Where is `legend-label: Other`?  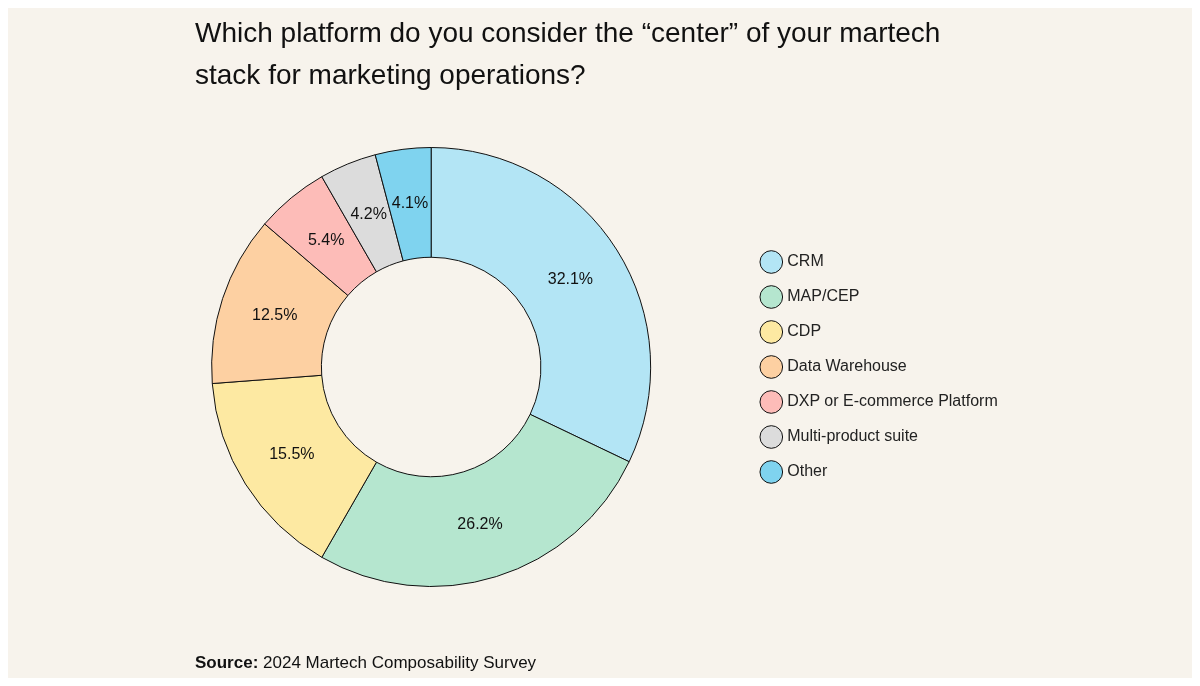
legend-label: Other is located at coordinates (807, 471).